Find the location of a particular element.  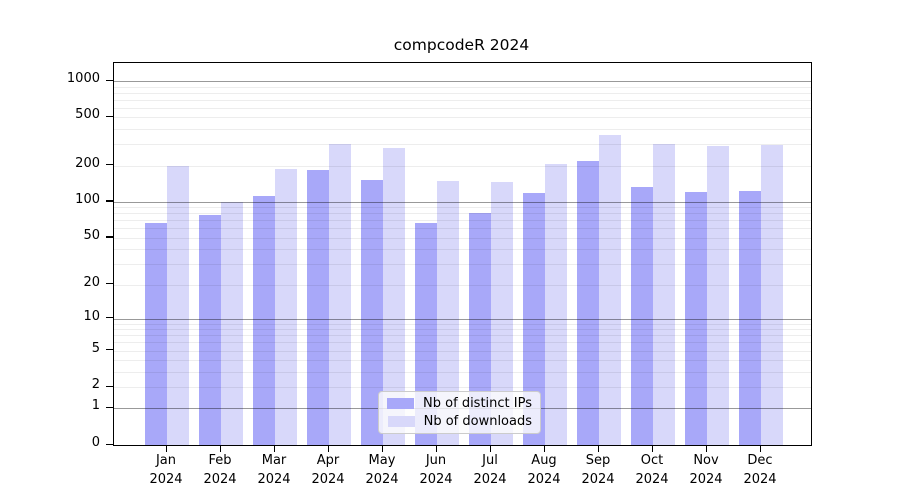

downloads-swatch-icon is located at coordinates (401, 421).